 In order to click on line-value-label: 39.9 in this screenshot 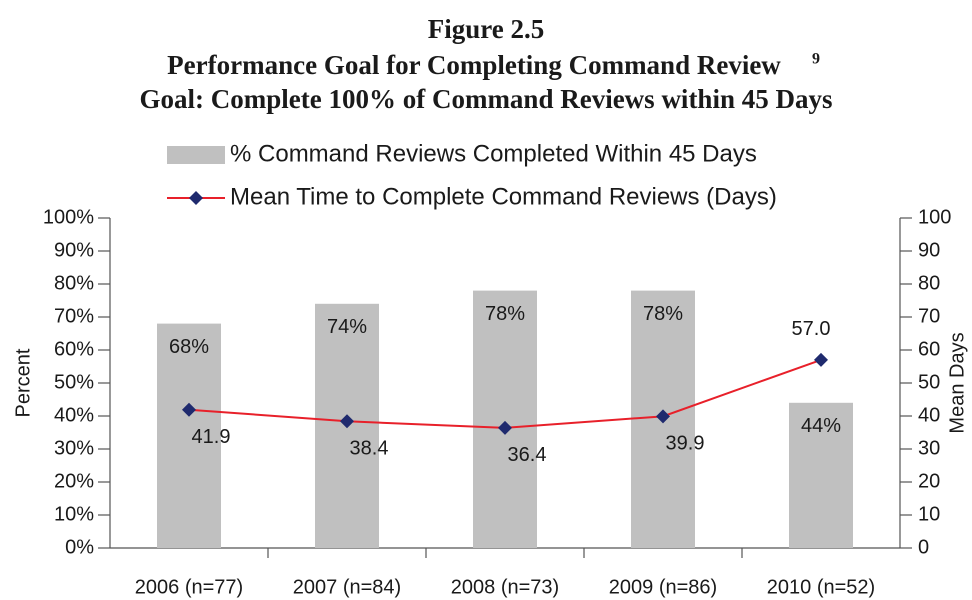, I will do `click(685, 444)`.